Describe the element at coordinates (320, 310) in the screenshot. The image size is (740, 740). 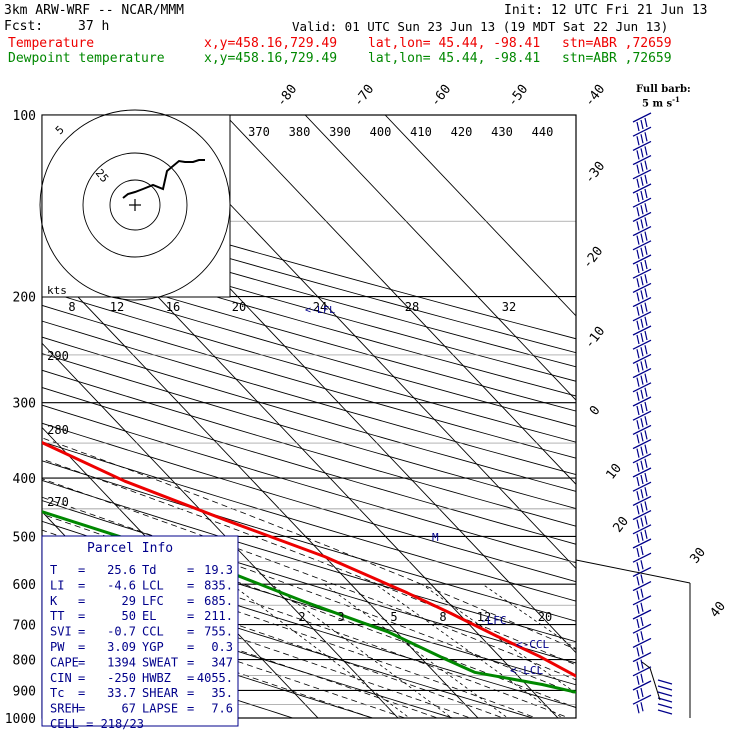
I see `lfl-mark: <-LFL` at that location.